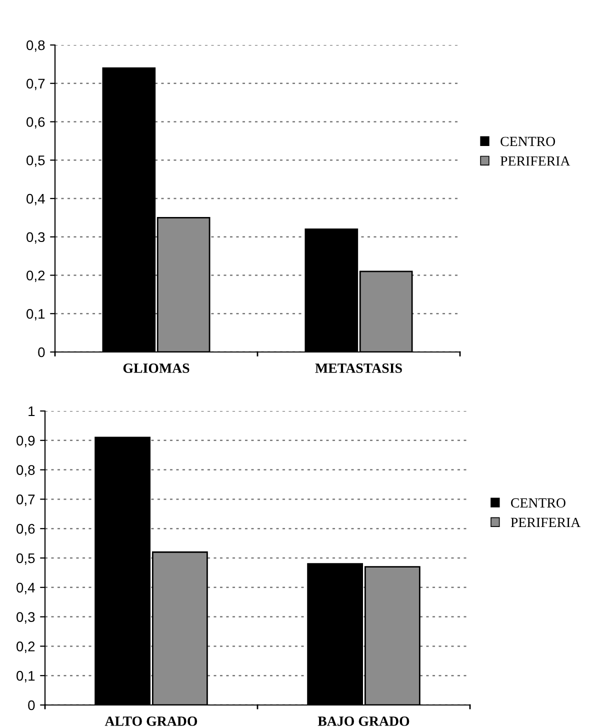 The height and width of the screenshot is (728, 595). Describe the element at coordinates (151, 721) in the screenshot. I see `x-tick-label: ALTO GRADO` at that location.